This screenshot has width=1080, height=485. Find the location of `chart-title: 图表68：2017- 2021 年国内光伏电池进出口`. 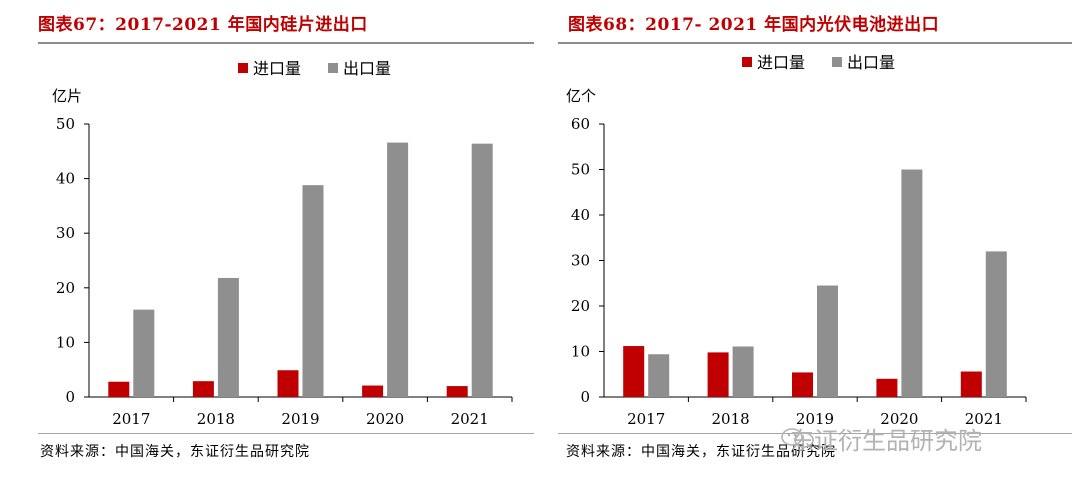

chart-title: 图表68：2017- 2021 年国内光伏电池进出口 is located at coordinates (754, 25).